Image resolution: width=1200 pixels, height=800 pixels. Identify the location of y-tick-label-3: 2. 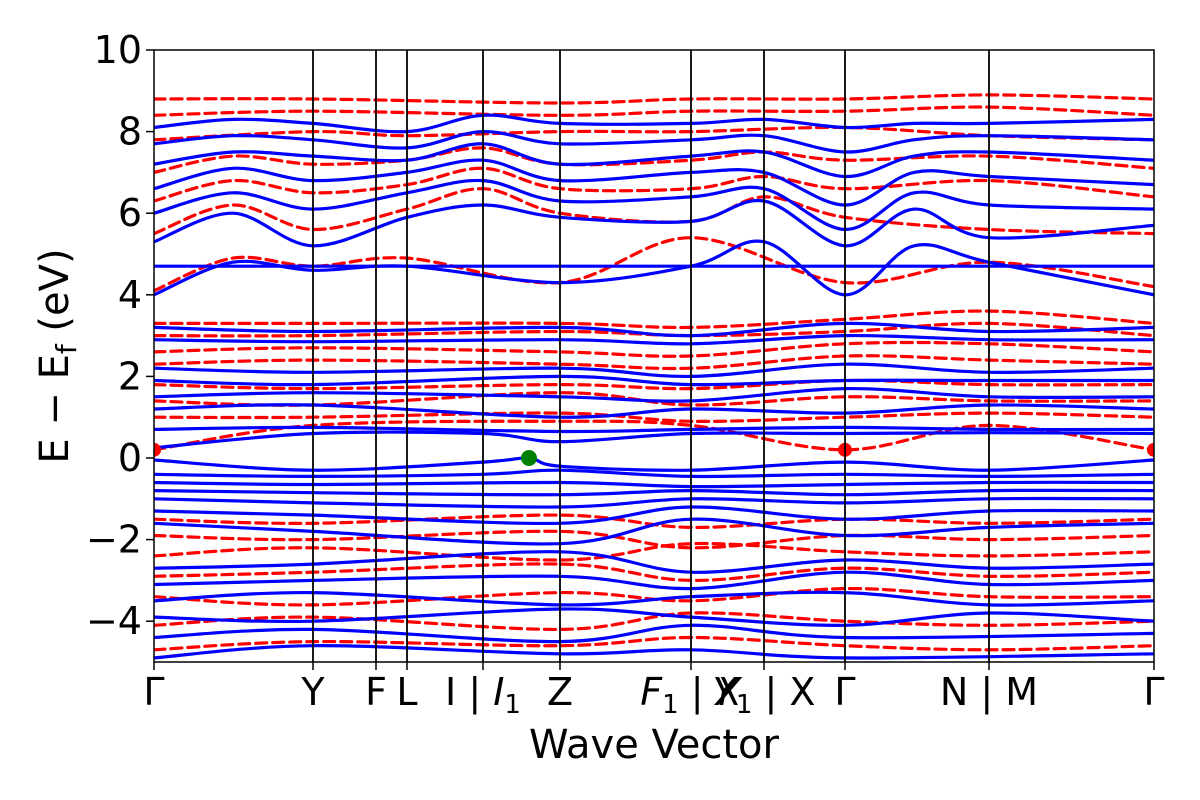
(130, 376).